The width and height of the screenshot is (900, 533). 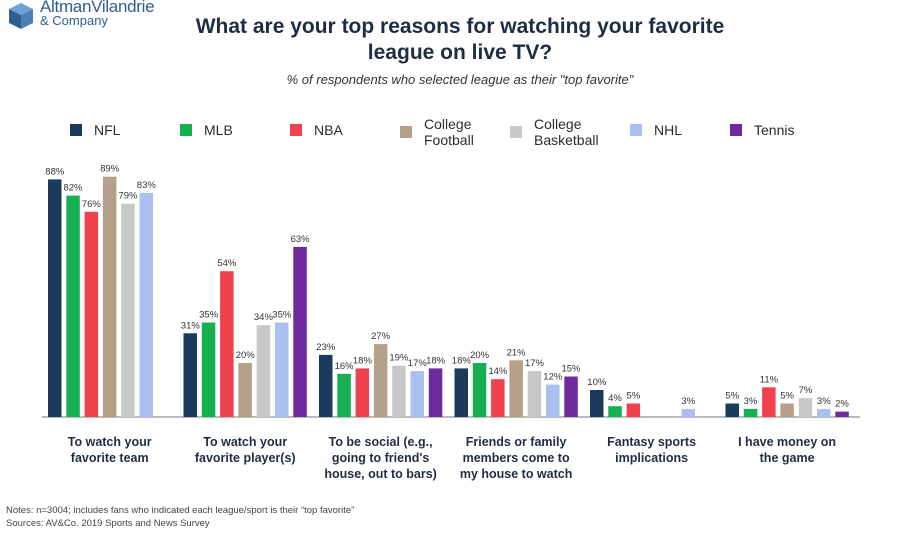 I want to click on legend-item: College Basketball, so click(x=554, y=132).